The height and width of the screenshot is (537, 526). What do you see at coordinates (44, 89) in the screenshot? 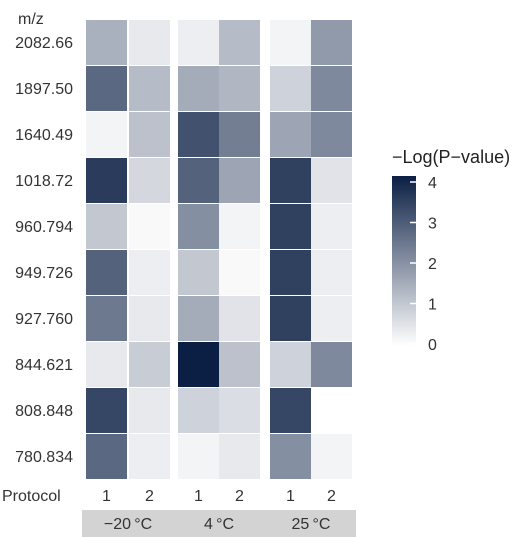
I see `row-label: 1897.50` at bounding box center [44, 89].